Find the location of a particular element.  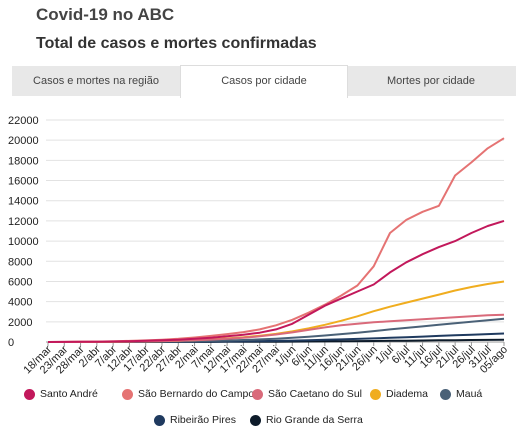

y-tick-label: 20000 is located at coordinates (23, 141).